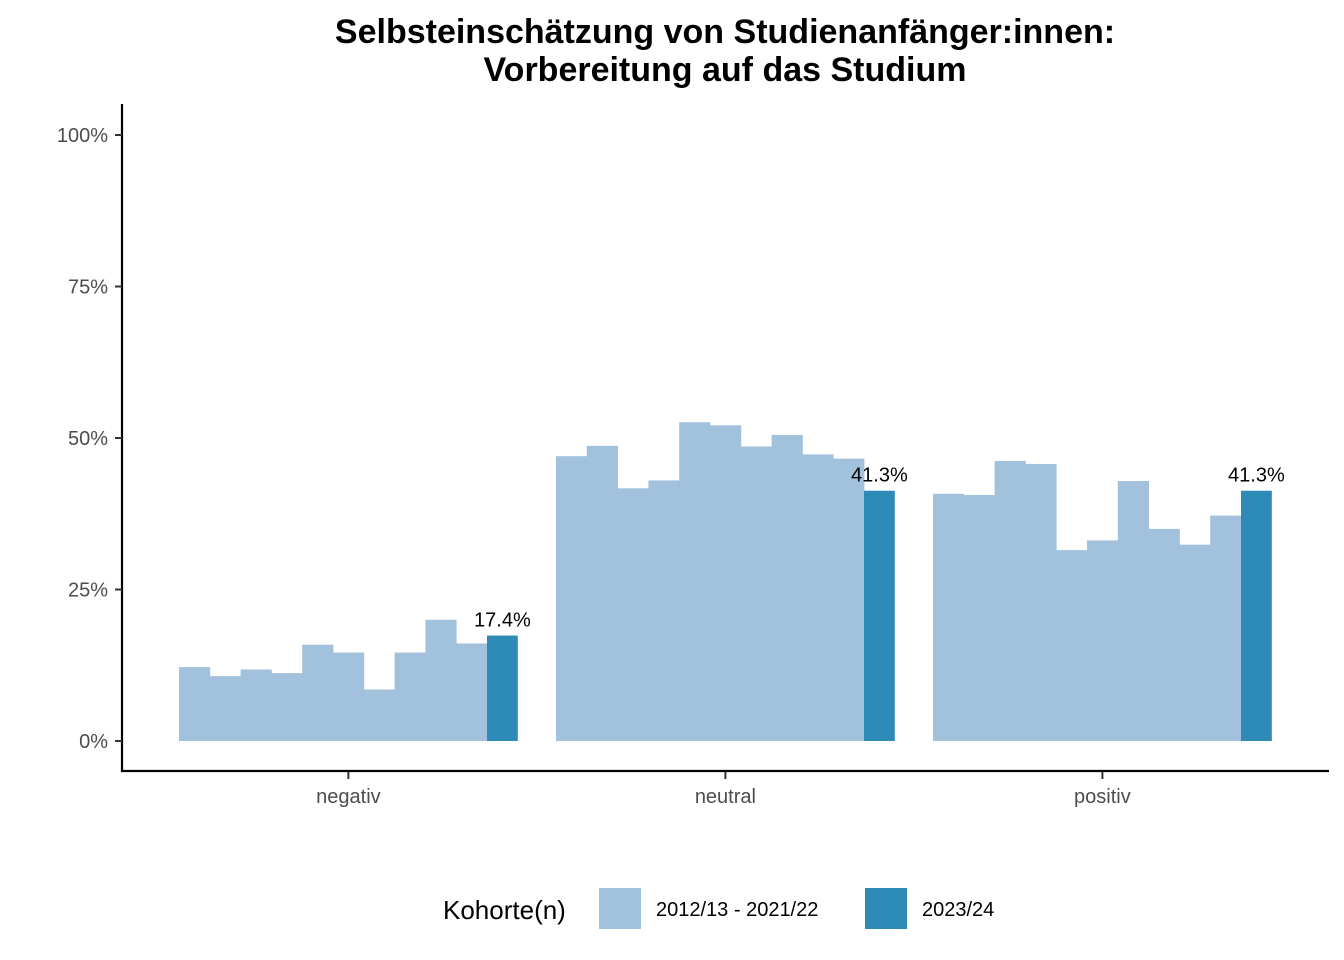 The height and width of the screenshot is (960, 1344). Describe the element at coordinates (504, 910) in the screenshot. I see `legend-title: Kohorte(n)` at that location.